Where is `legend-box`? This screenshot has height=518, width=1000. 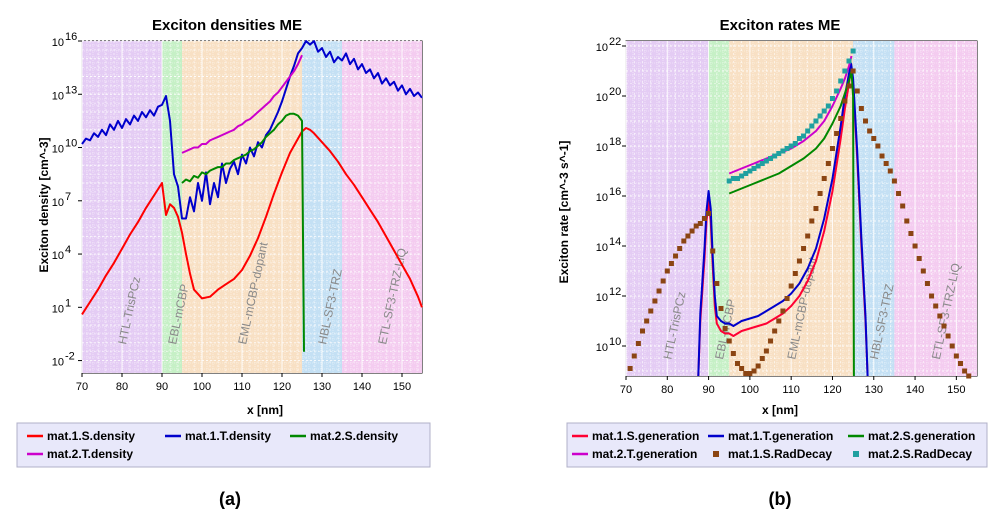 legend-box is located at coordinates (777, 445).